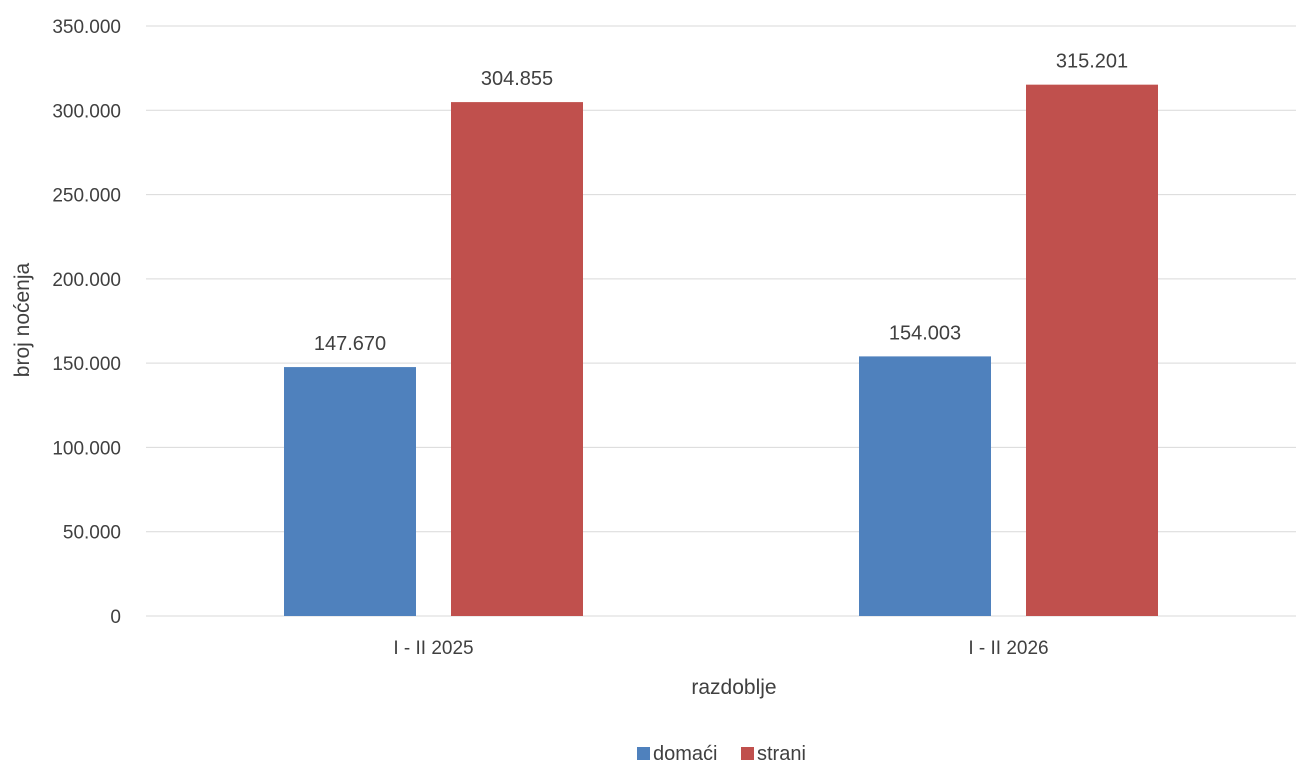 This screenshot has width=1314, height=767. What do you see at coordinates (747, 753) in the screenshot?
I see `legend-swatch-strani` at bounding box center [747, 753].